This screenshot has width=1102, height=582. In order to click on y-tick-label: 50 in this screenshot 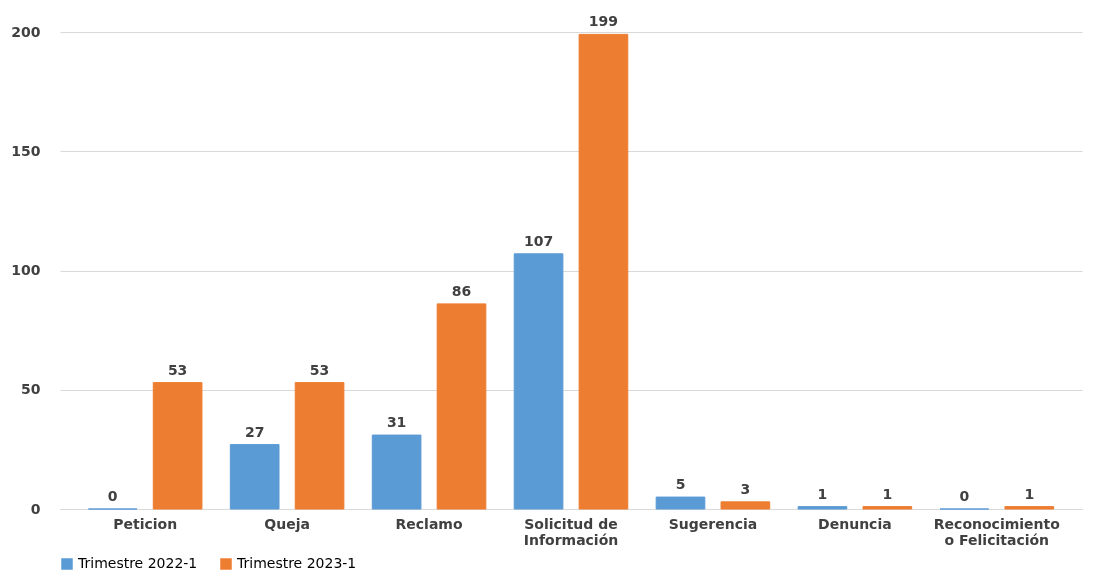, I will do `click(31, 389)`.